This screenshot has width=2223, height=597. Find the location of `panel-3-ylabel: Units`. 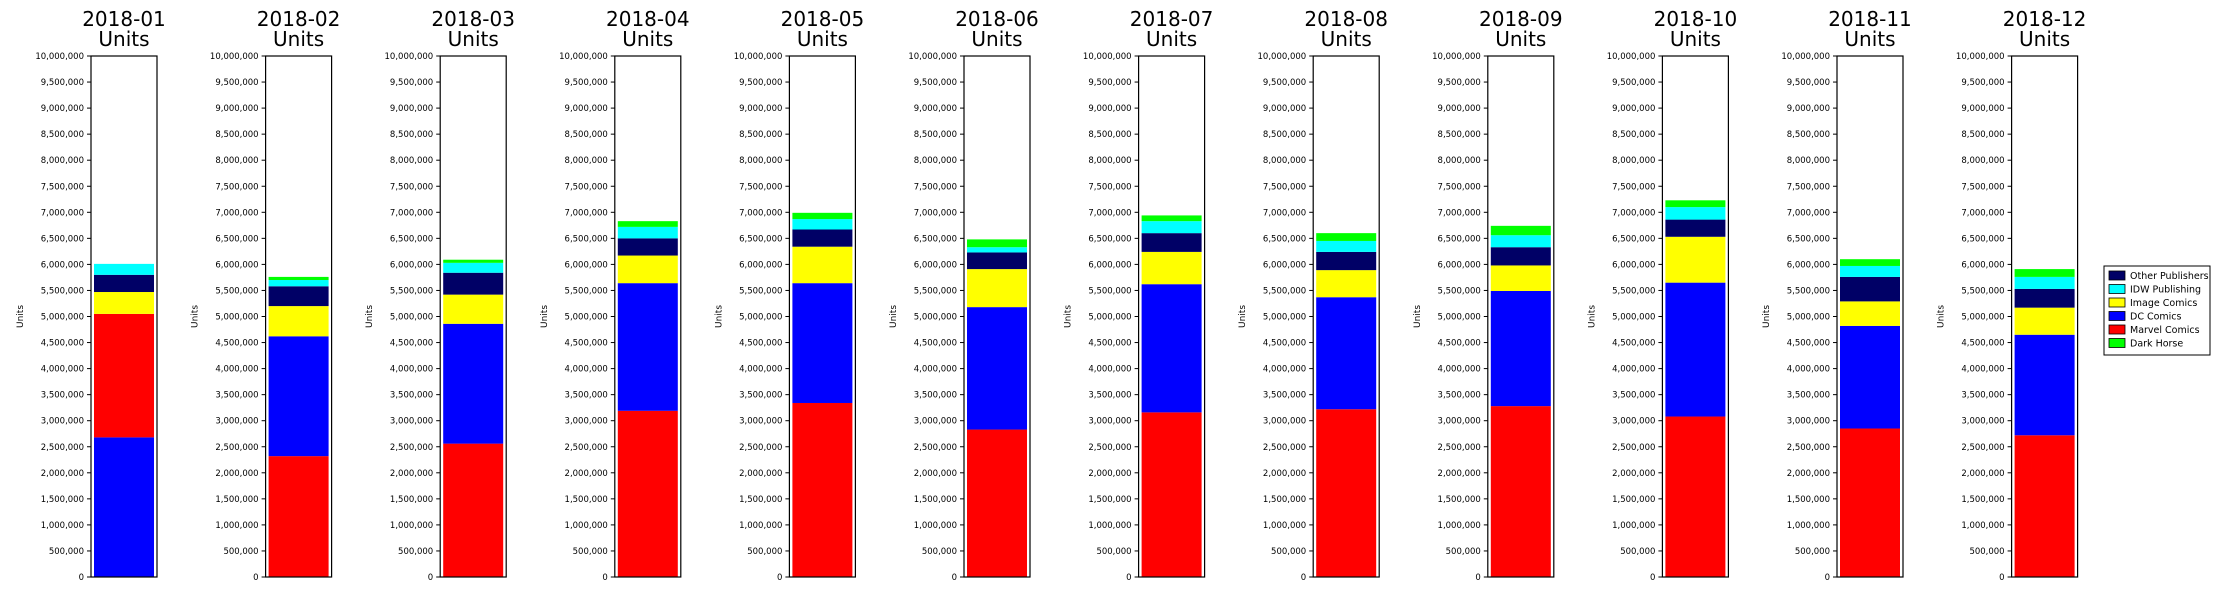

panel-3-ylabel: Units is located at coordinates (370, 316).